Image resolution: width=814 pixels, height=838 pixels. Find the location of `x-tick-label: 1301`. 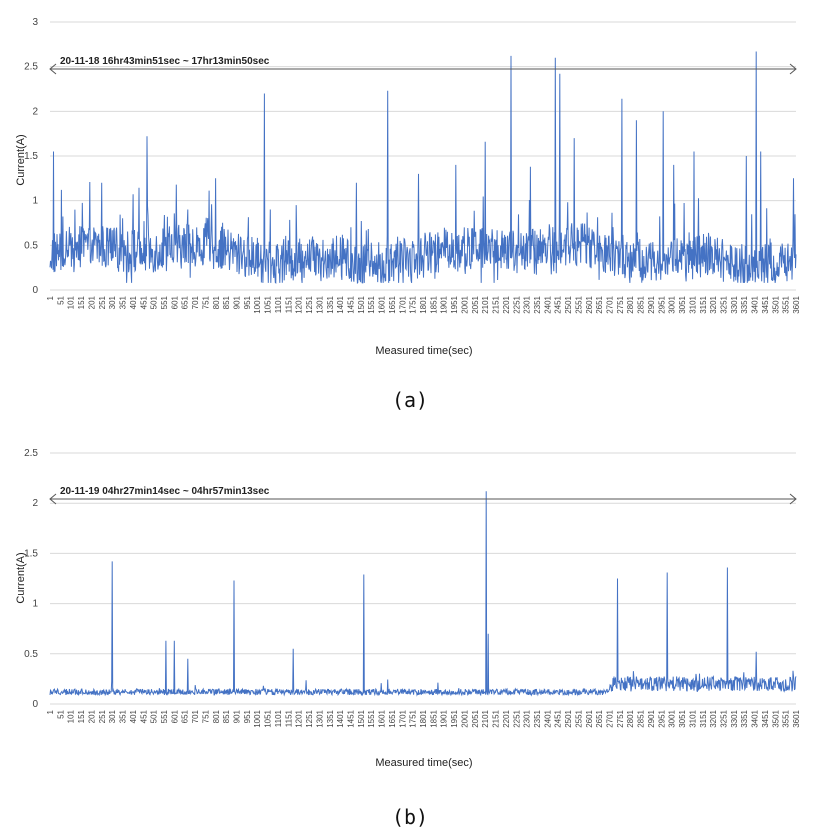

x-tick-label: 1301 is located at coordinates (319, 304).